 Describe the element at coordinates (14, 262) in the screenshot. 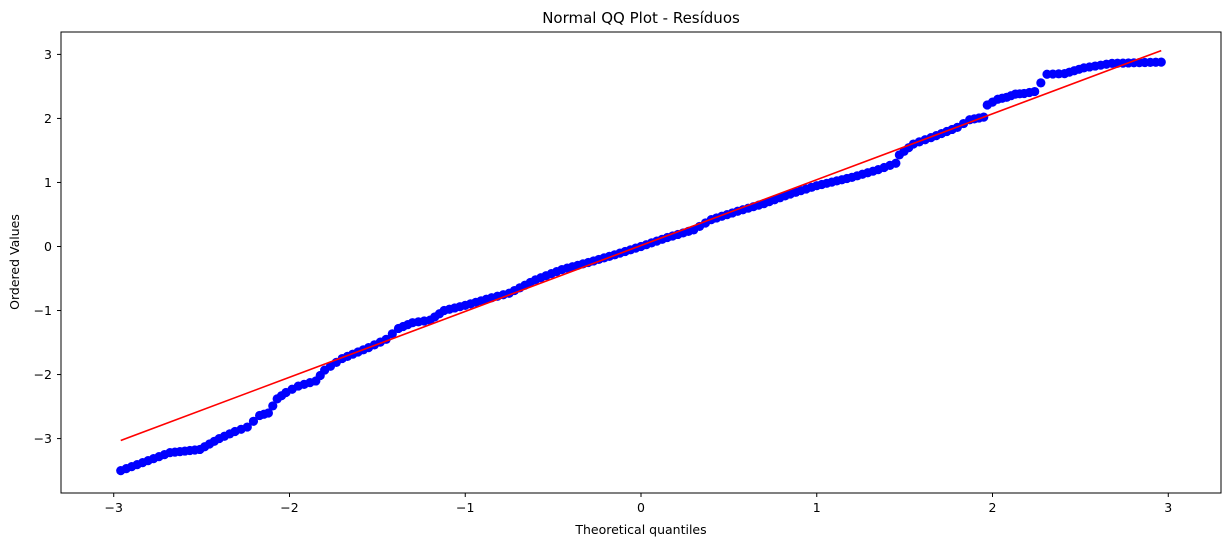

I see `y-axis-label: Ordered Values` at that location.